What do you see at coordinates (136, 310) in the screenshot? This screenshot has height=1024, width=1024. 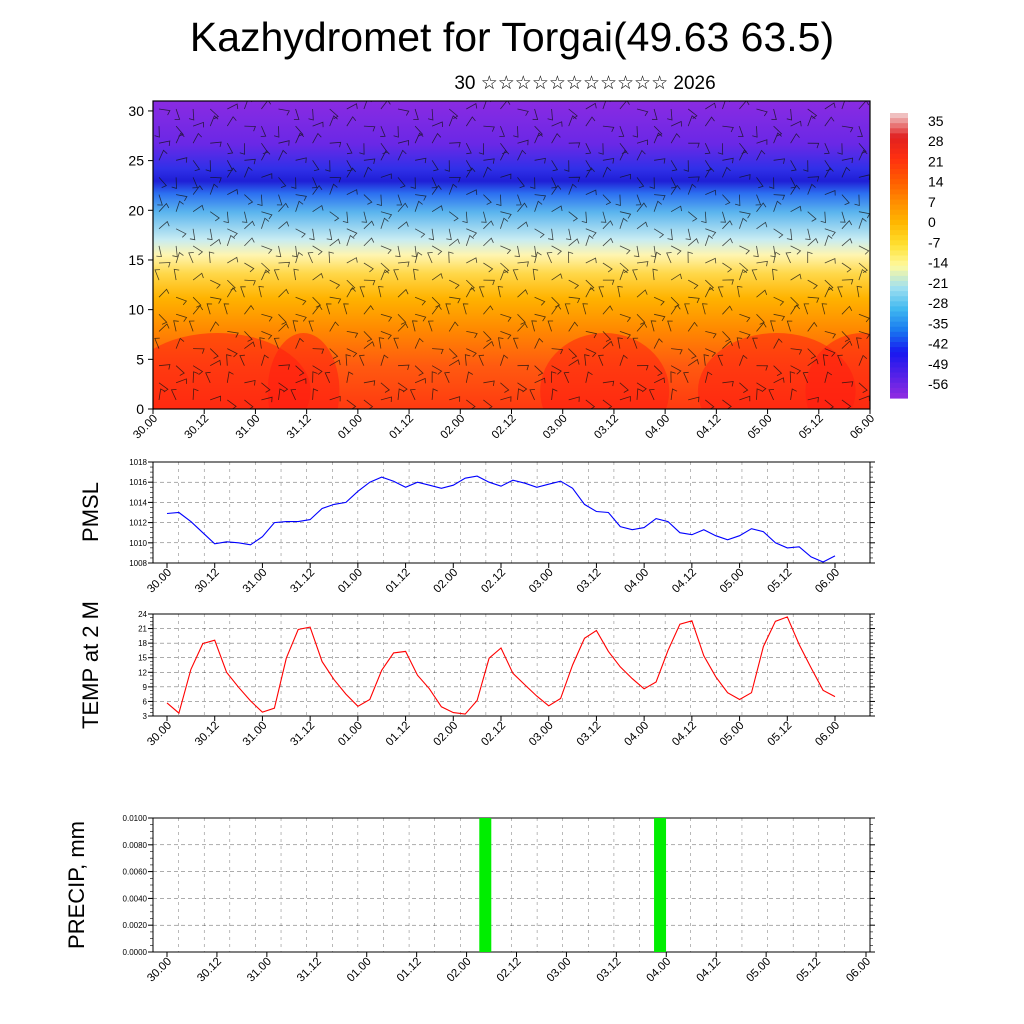 I see `y-tick-label: 10` at bounding box center [136, 310].